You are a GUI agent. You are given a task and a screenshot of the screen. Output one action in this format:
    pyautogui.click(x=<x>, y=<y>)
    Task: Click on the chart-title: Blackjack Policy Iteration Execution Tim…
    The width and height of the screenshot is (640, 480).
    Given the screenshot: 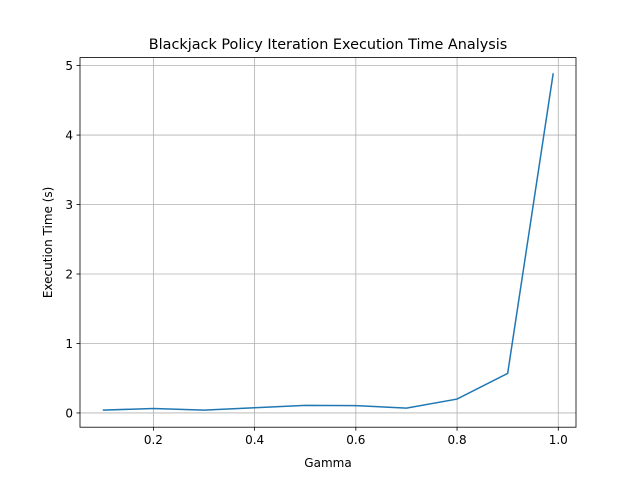 What is the action you would take?
    pyautogui.click(x=328, y=45)
    